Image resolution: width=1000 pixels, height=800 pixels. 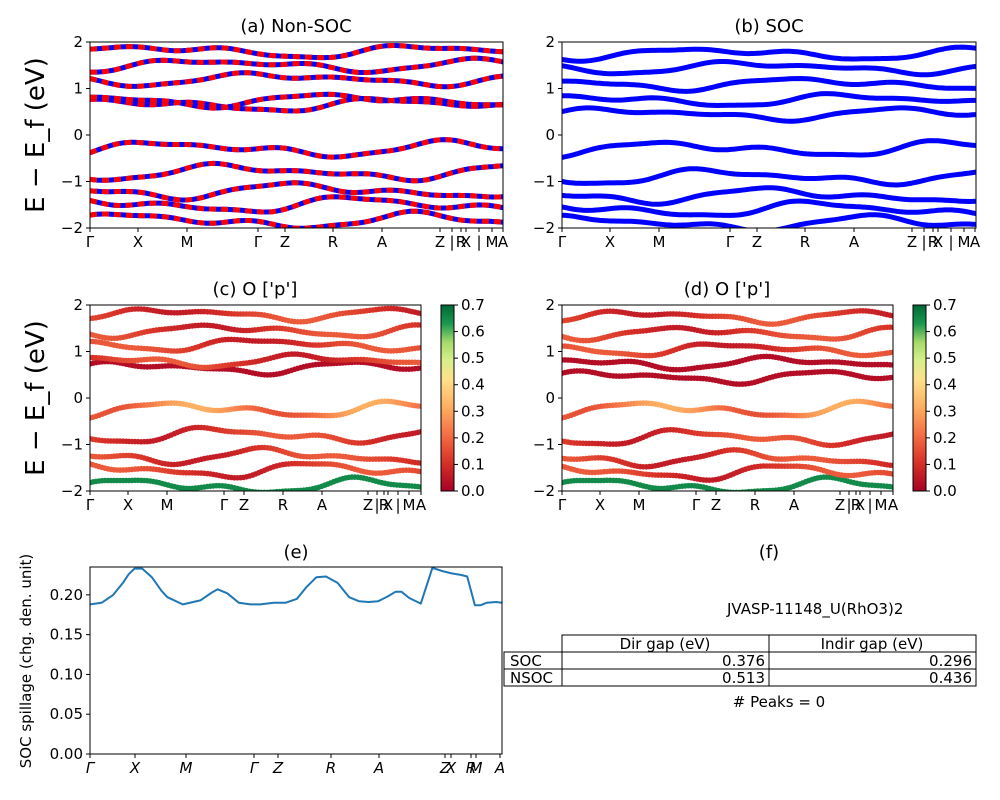 What do you see at coordinates (856, 505) in the screenshot?
I see `panel-d-xtick: R` at bounding box center [856, 505].